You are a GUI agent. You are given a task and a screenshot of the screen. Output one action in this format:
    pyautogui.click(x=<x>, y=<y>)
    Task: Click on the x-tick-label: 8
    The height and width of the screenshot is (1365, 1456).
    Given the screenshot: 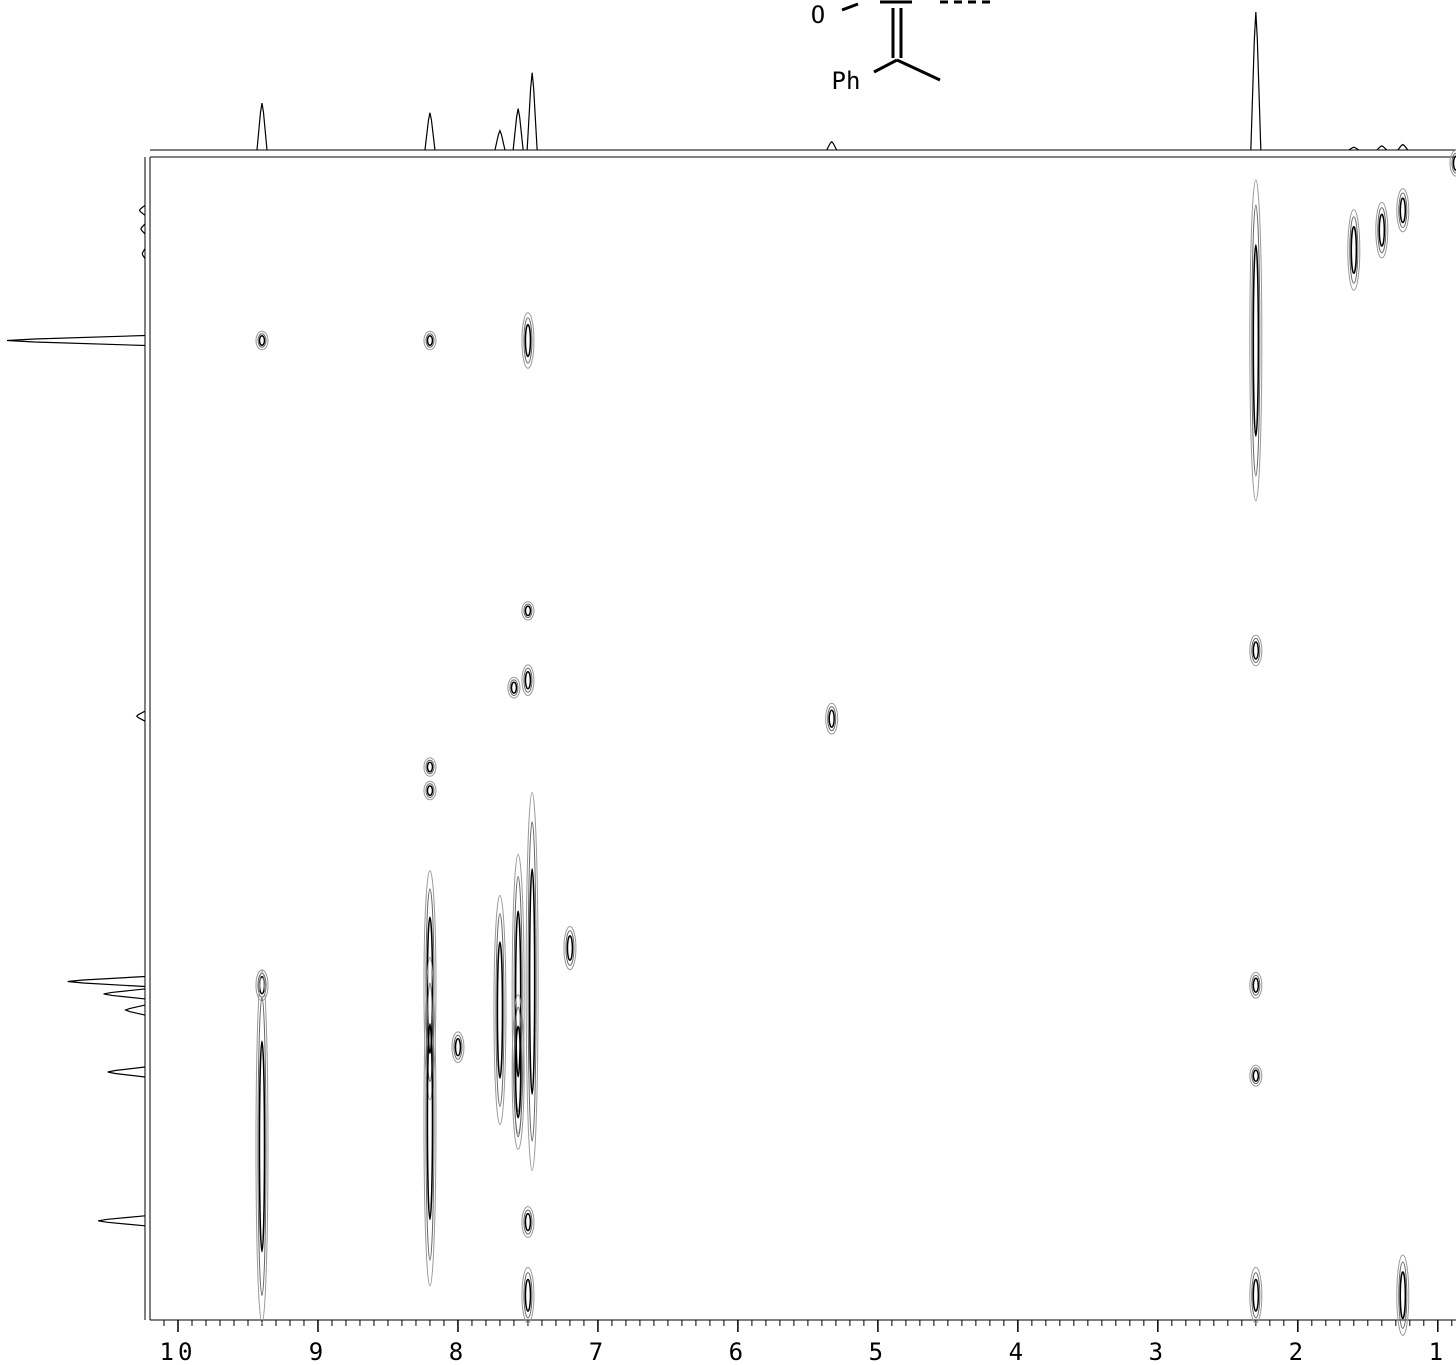 What is the action you would take?
    pyautogui.click(x=458, y=1351)
    